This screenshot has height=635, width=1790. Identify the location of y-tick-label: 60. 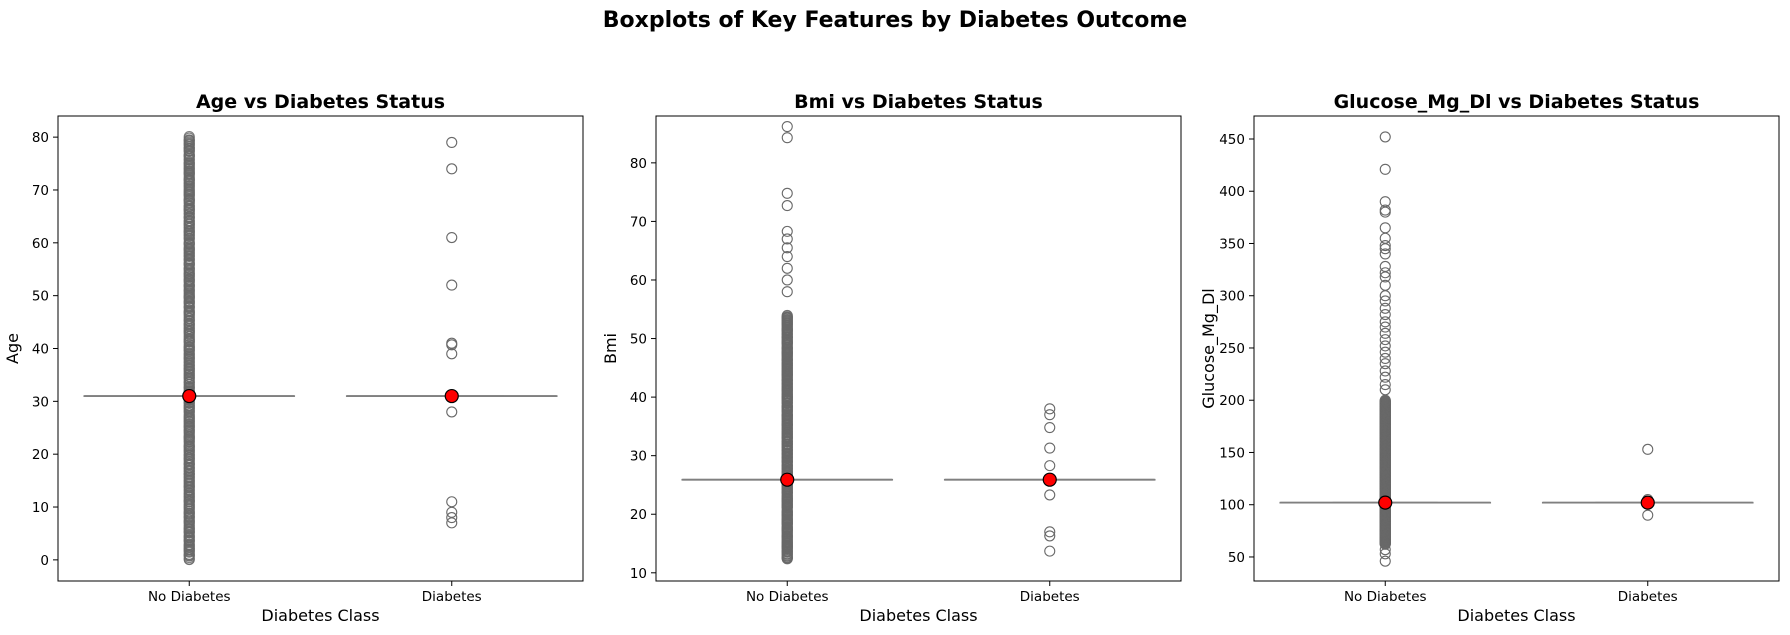
(40, 244).